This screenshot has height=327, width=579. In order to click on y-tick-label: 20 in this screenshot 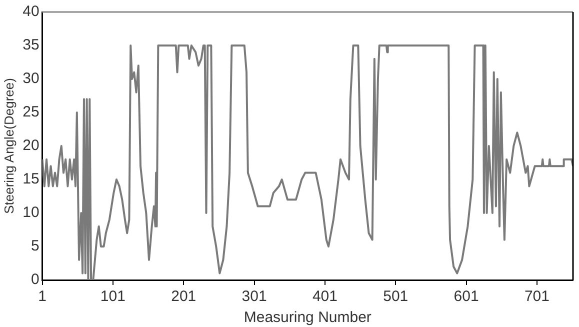, I will do `click(31, 145)`.